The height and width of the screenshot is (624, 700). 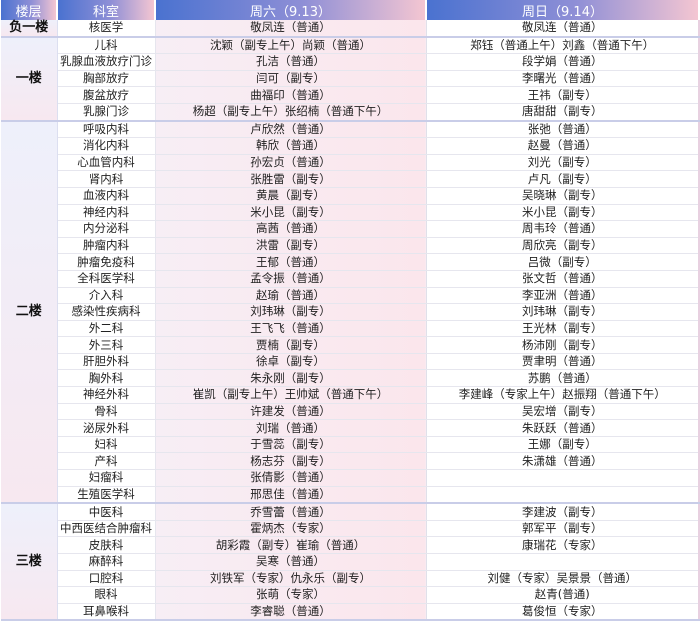 I want to click on saturday-doctor-cell: 于雪蕊（副专）, so click(x=291, y=445).